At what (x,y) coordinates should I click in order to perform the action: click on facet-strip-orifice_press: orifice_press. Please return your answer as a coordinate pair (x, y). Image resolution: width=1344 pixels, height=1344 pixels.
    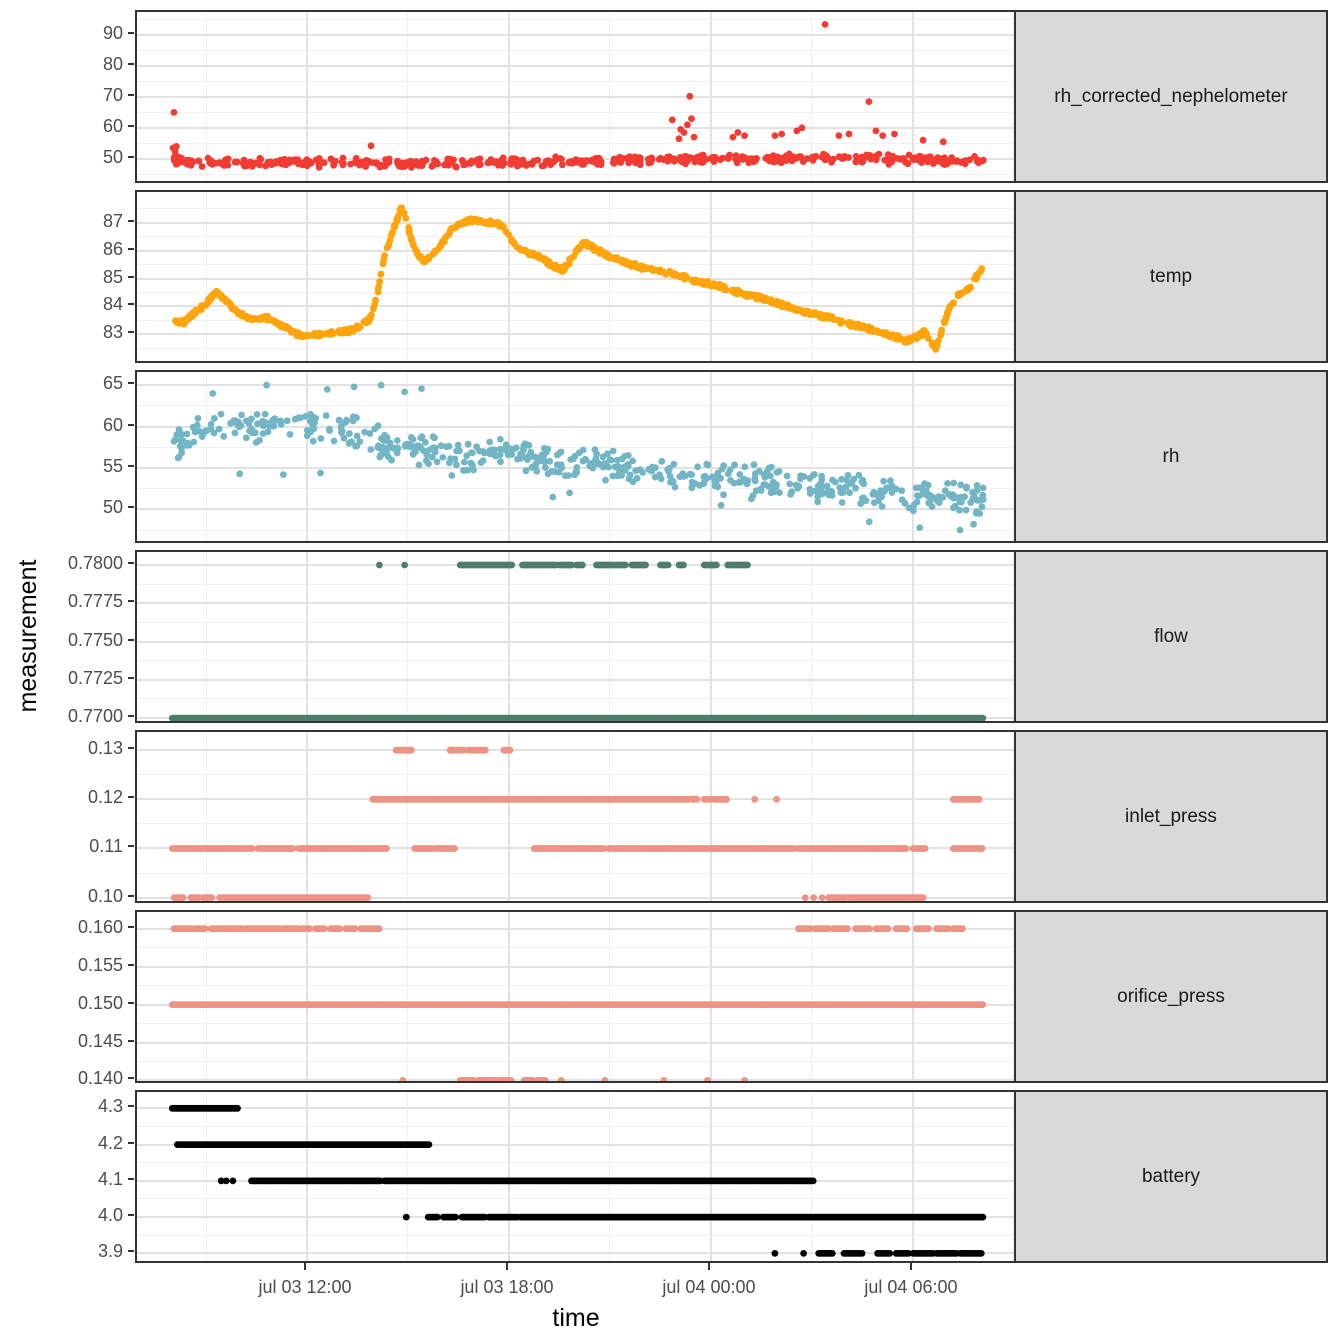
    Looking at the image, I should click on (1171, 996).